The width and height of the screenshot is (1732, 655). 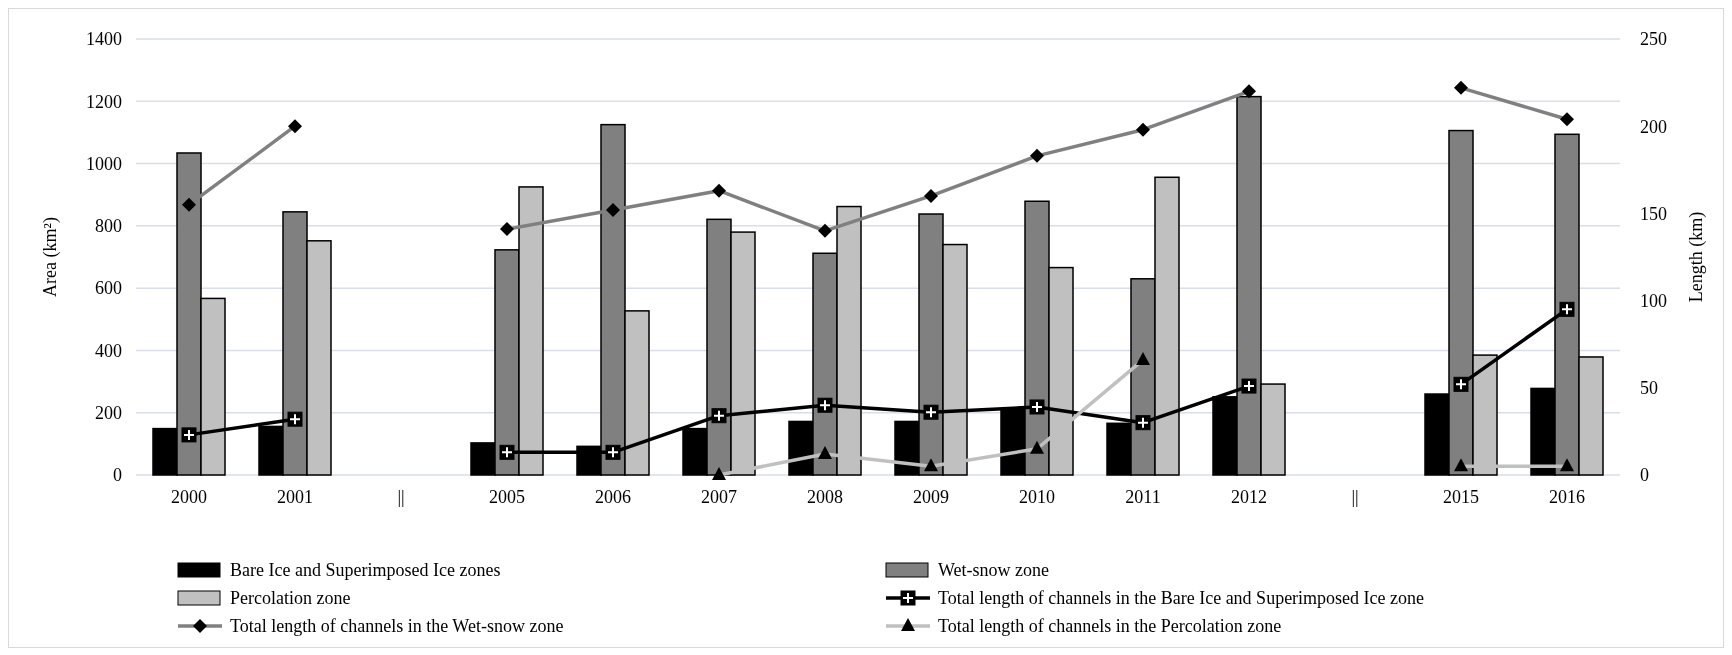 What do you see at coordinates (1249, 497) in the screenshot?
I see `x-tick-label: 2012` at bounding box center [1249, 497].